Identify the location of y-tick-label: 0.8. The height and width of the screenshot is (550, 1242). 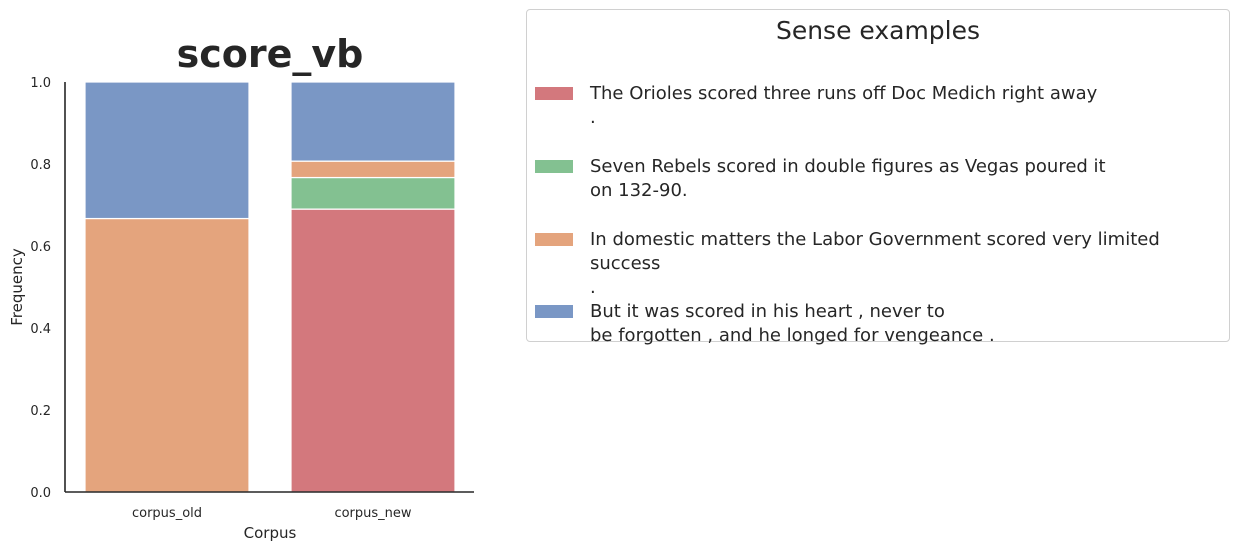
(40, 165).